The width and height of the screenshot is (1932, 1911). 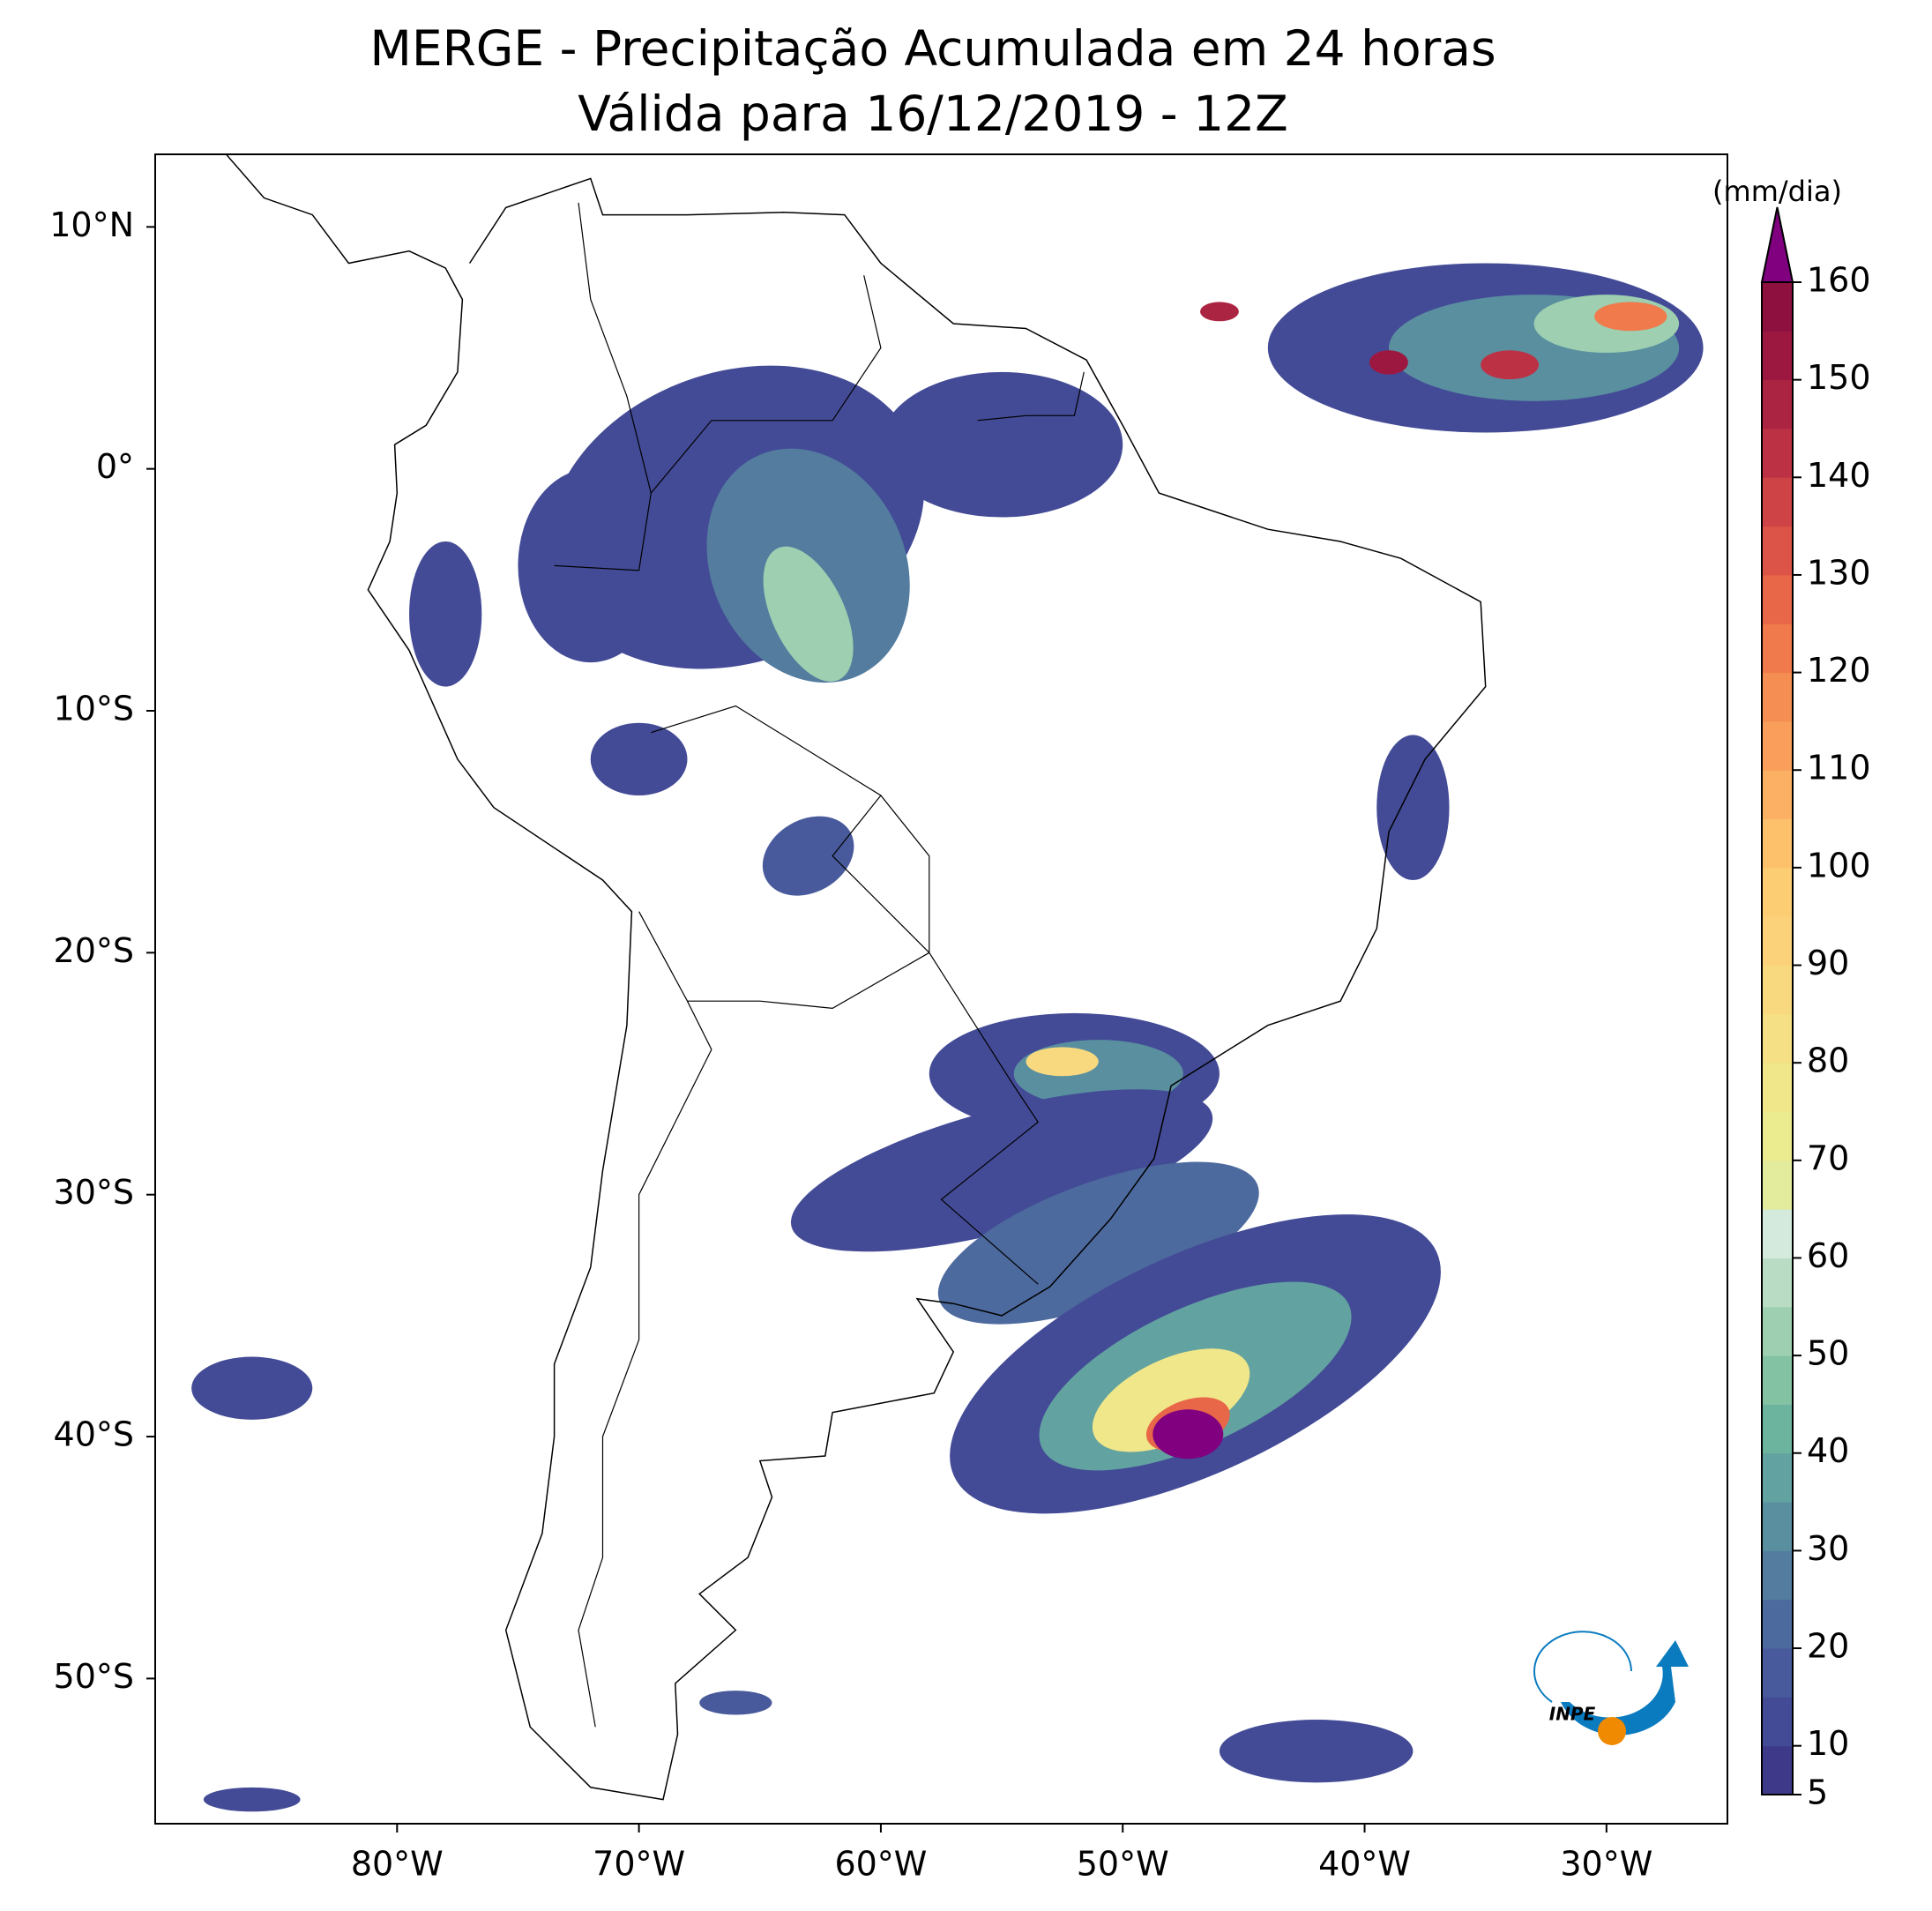 What do you see at coordinates (1839, 573) in the screenshot?
I see `colorbar-tick-label: 130` at bounding box center [1839, 573].